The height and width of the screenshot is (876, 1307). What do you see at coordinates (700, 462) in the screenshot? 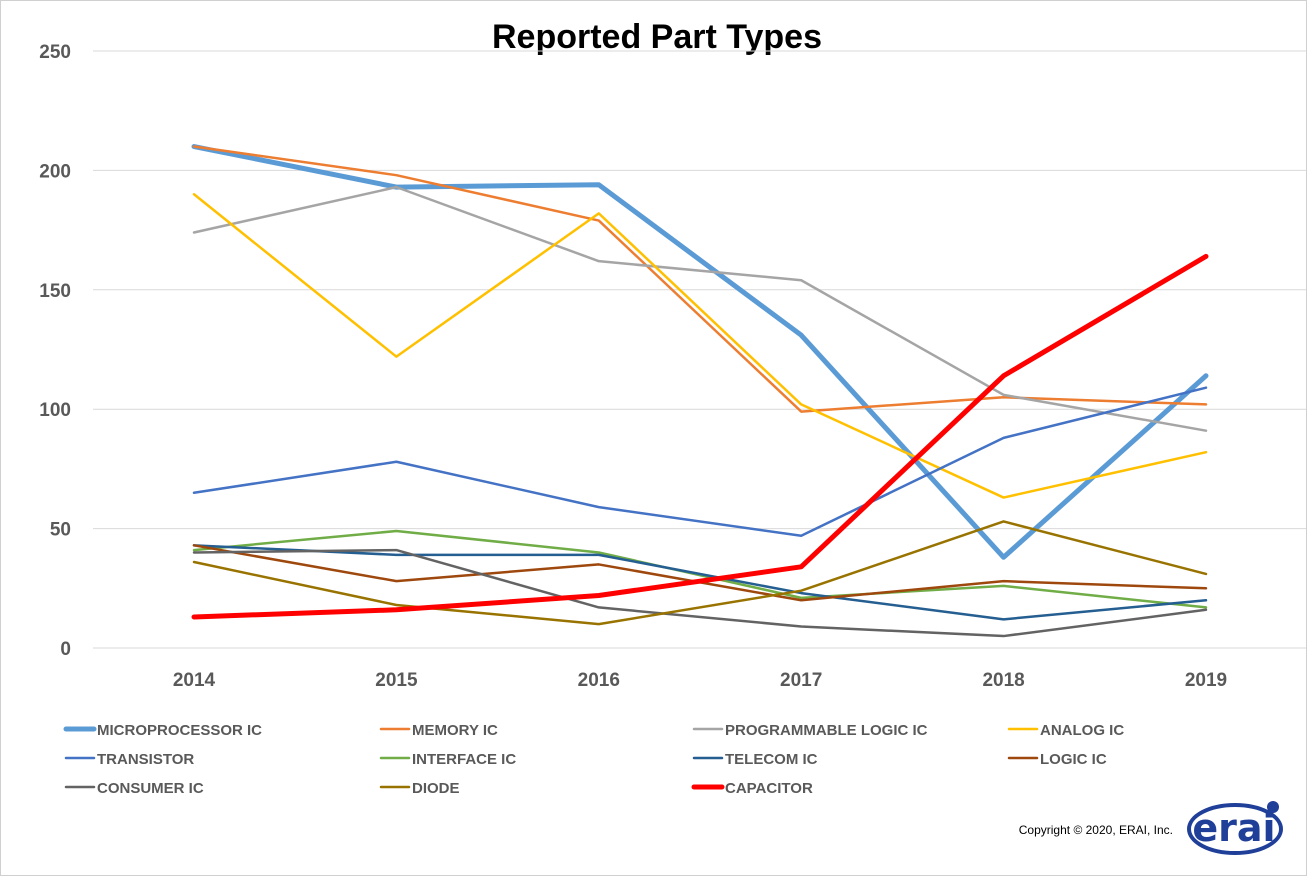
I see `series-line-transistor` at bounding box center [700, 462].